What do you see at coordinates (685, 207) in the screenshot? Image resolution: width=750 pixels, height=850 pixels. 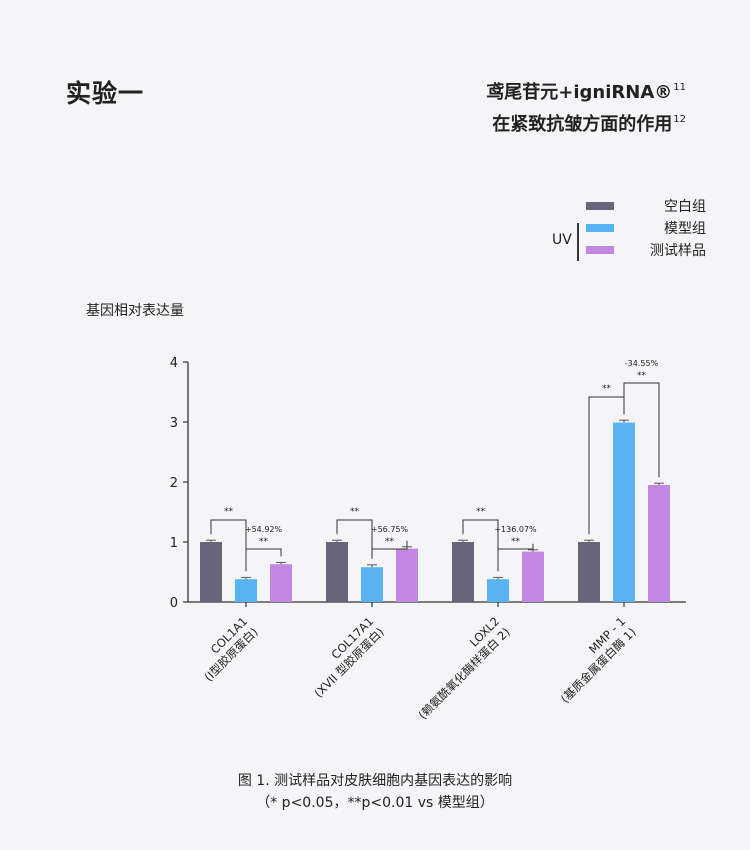 I see `legend-label-blank: 空白组` at bounding box center [685, 207].